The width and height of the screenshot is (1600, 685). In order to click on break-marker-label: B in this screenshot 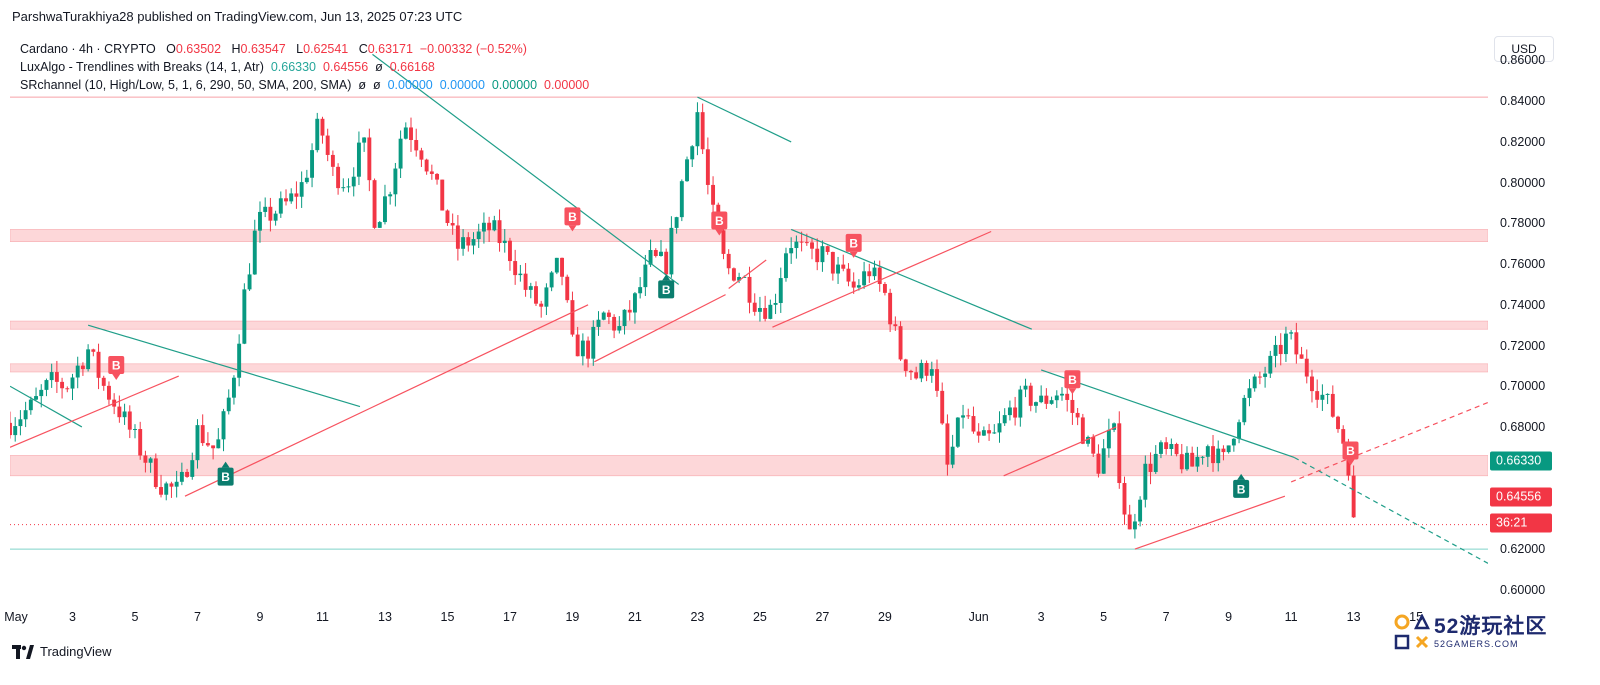, I will do `click(225, 477)`.